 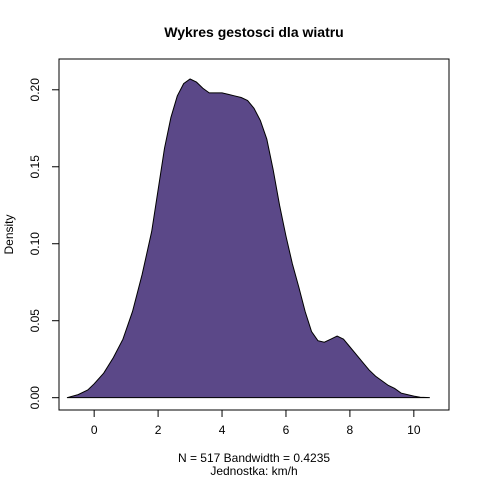 I want to click on y-tick-label: 0.20, so click(x=35, y=90).